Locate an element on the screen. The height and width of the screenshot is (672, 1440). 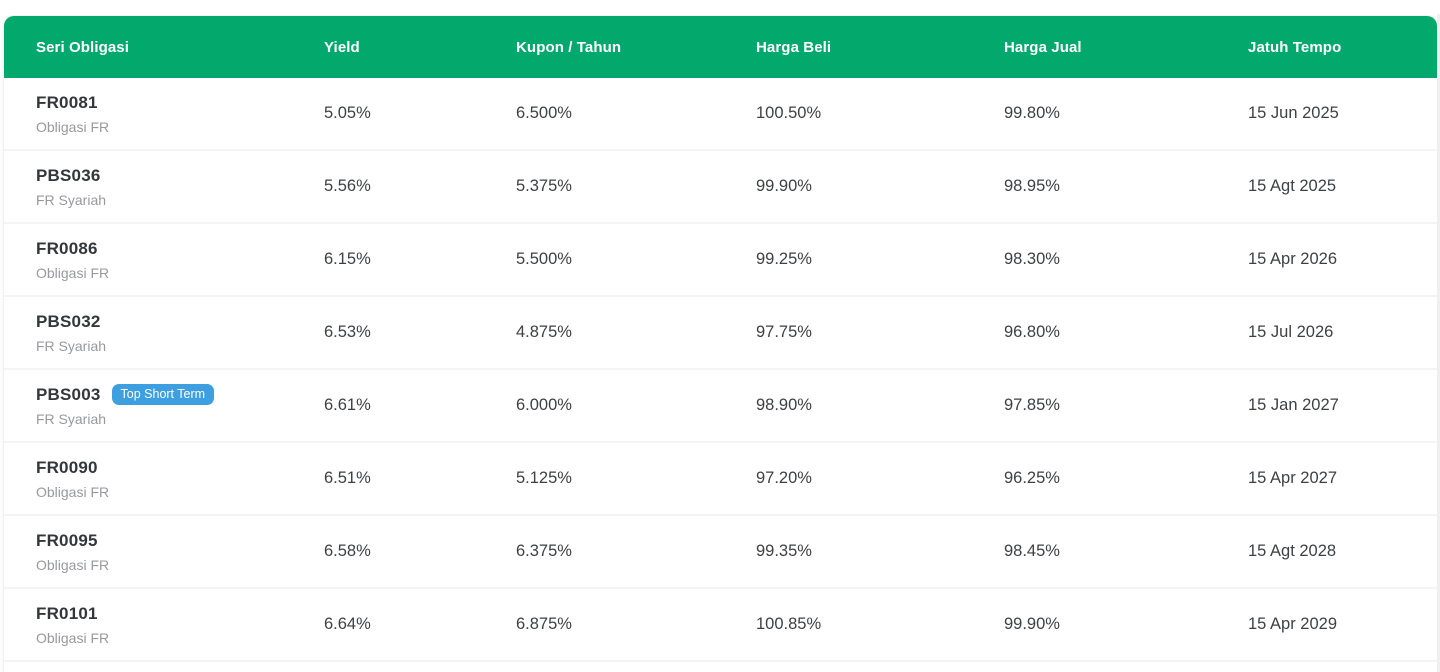
harga-jual-value: 98.30% is located at coordinates (1032, 259).